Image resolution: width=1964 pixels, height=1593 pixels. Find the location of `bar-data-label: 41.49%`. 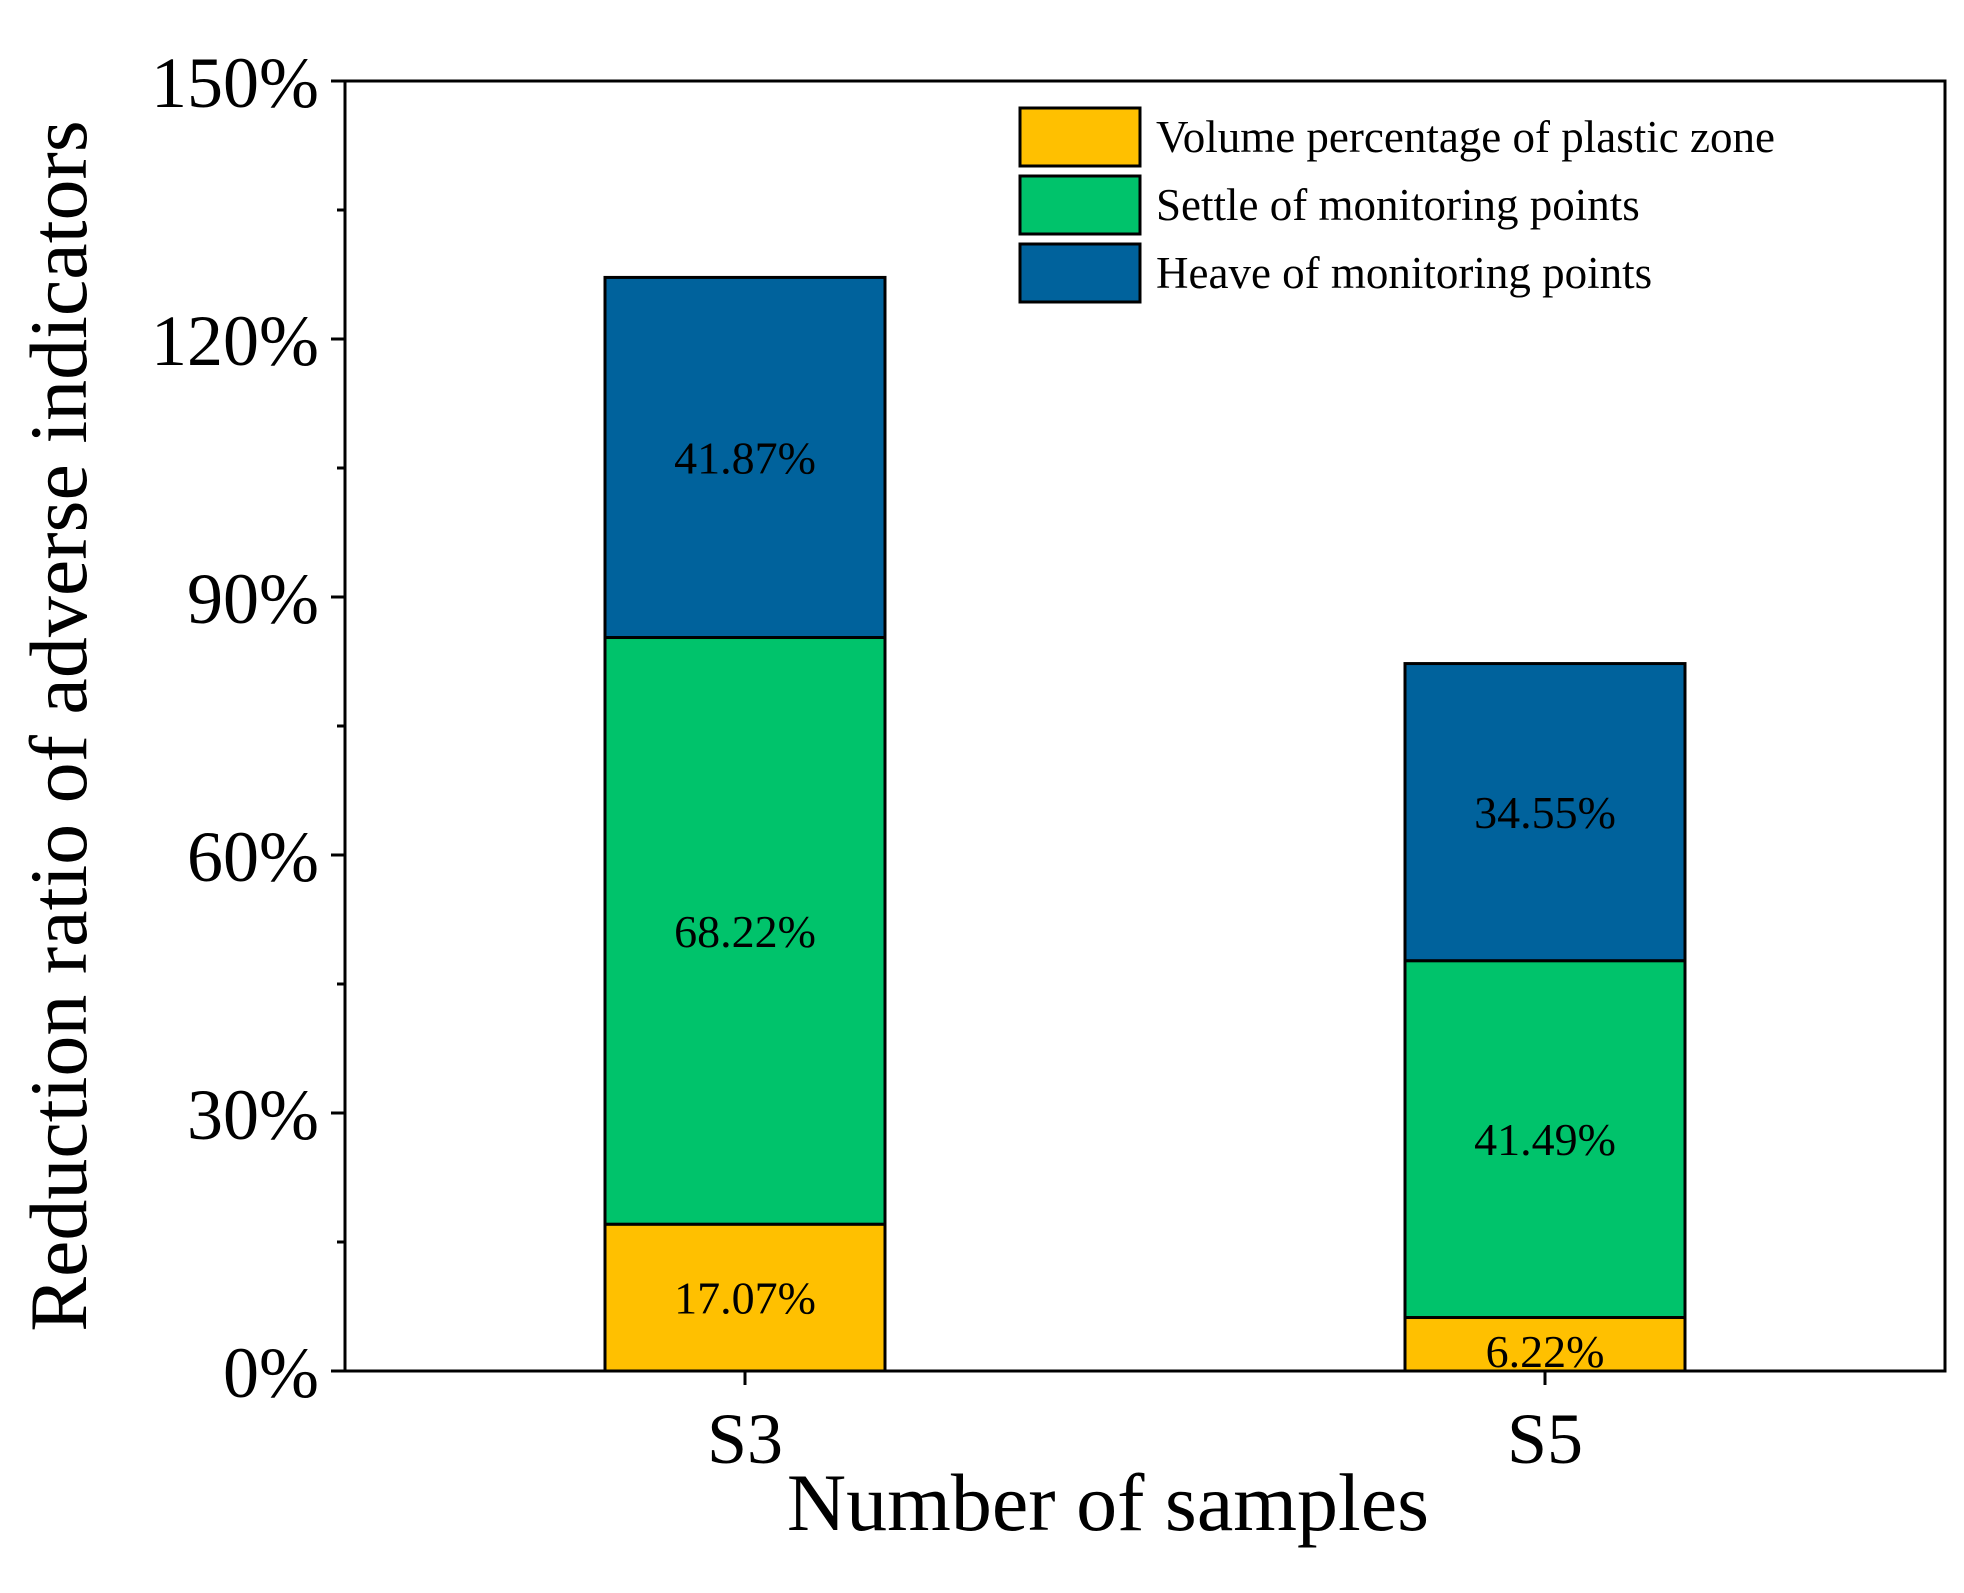

bar-data-label: 41.49% is located at coordinates (1545, 1139).